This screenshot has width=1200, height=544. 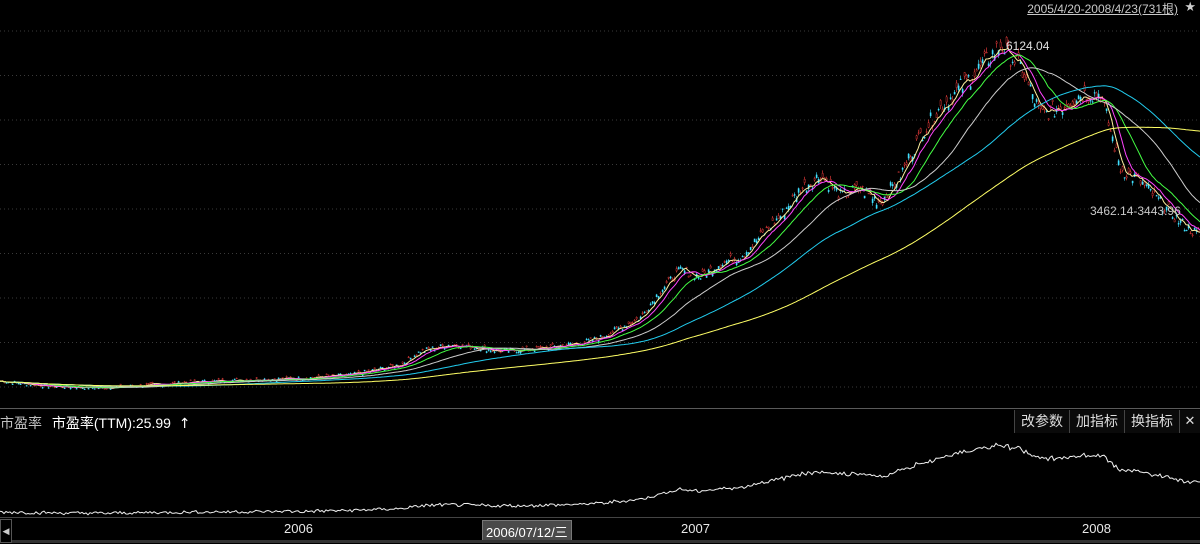 What do you see at coordinates (6, 531) in the screenshot?
I see `scroll-left-icon: ◀` at bounding box center [6, 531].